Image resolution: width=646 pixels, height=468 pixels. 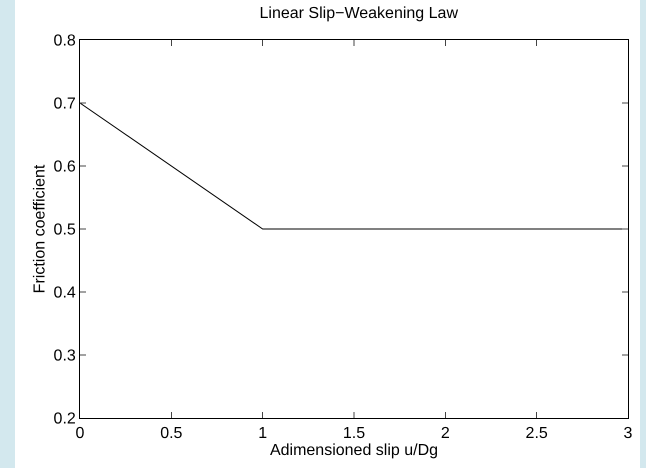 What do you see at coordinates (65, 41) in the screenshot?
I see `y-tick-label: 0.8` at bounding box center [65, 41].